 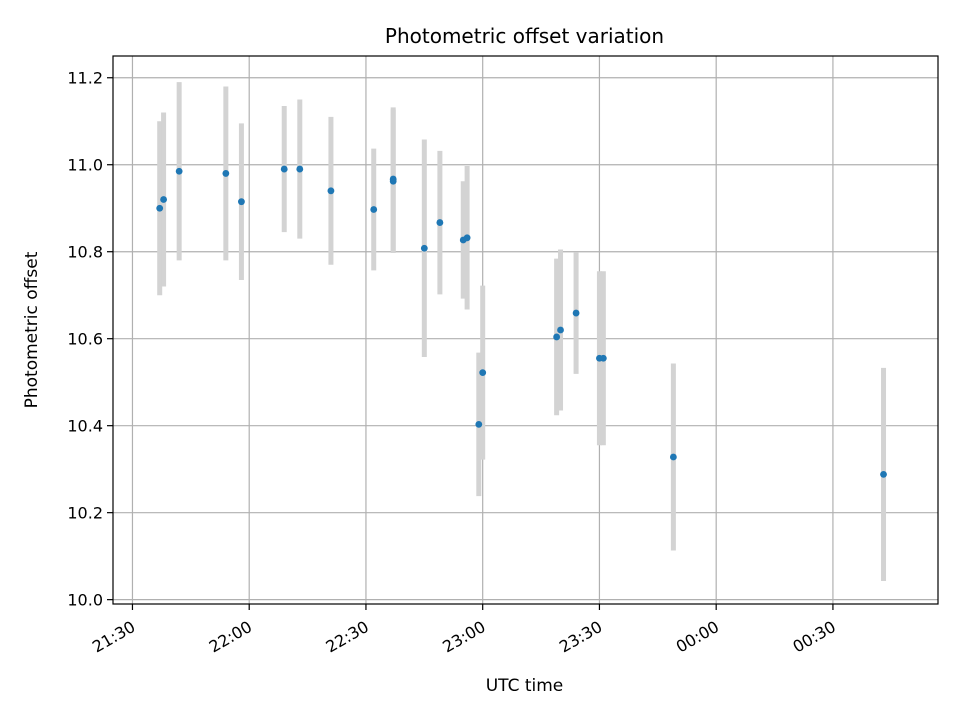 What do you see at coordinates (524, 36) in the screenshot?
I see `chart-title: Photometric offset variation` at bounding box center [524, 36].